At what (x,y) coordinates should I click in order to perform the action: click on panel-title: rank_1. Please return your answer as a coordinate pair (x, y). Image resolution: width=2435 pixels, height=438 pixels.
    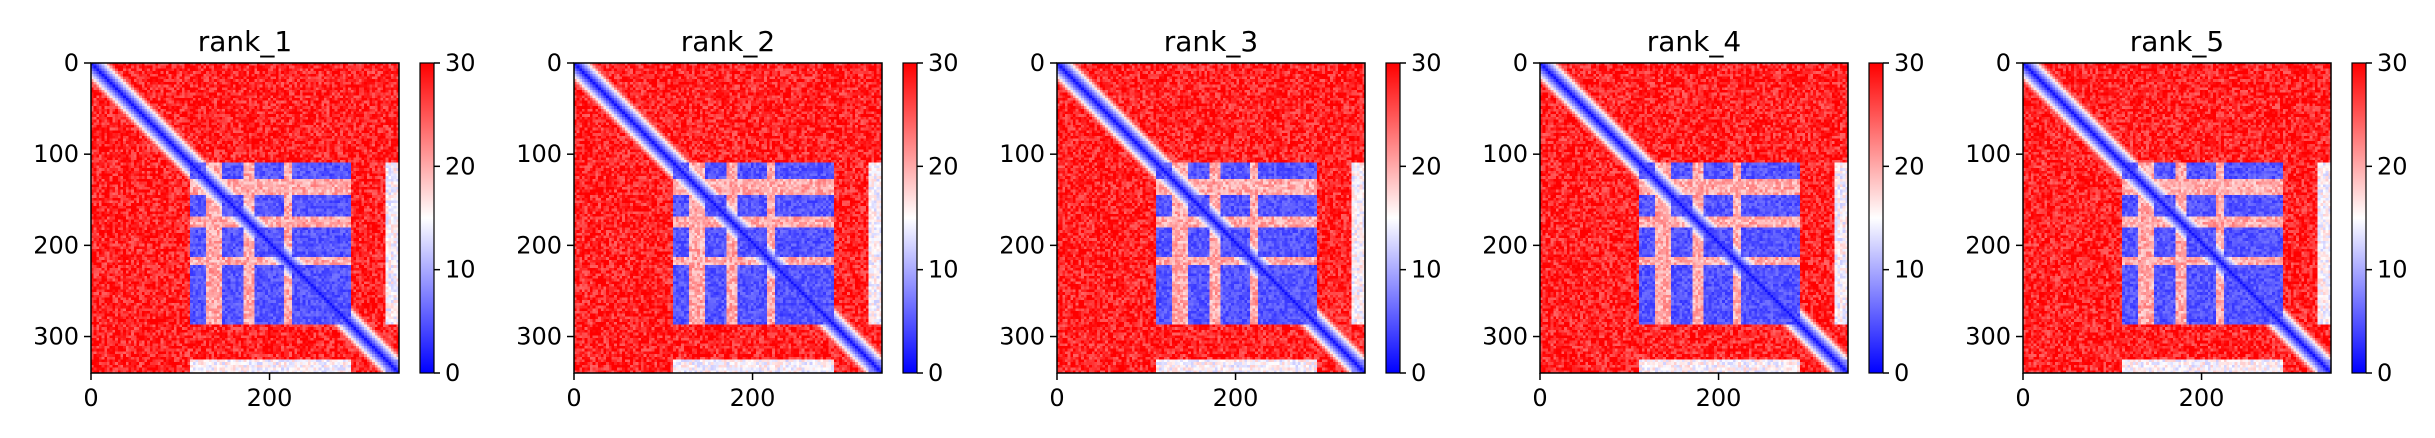
    Looking at the image, I should click on (245, 41).